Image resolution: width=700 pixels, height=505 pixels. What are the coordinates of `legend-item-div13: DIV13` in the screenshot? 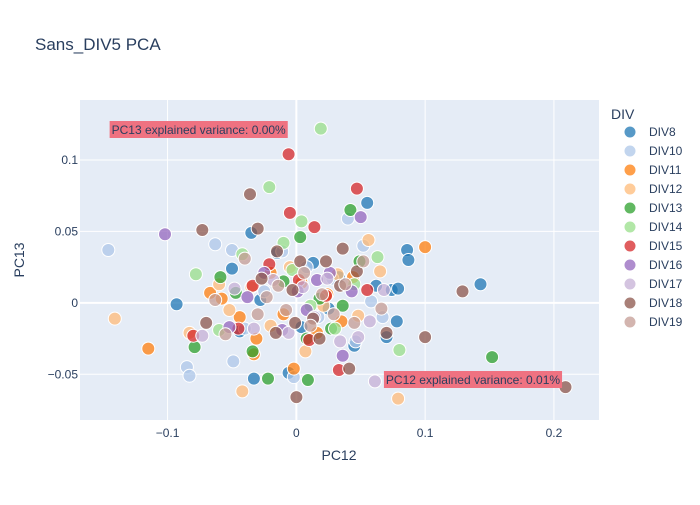 It's located at (653, 208).